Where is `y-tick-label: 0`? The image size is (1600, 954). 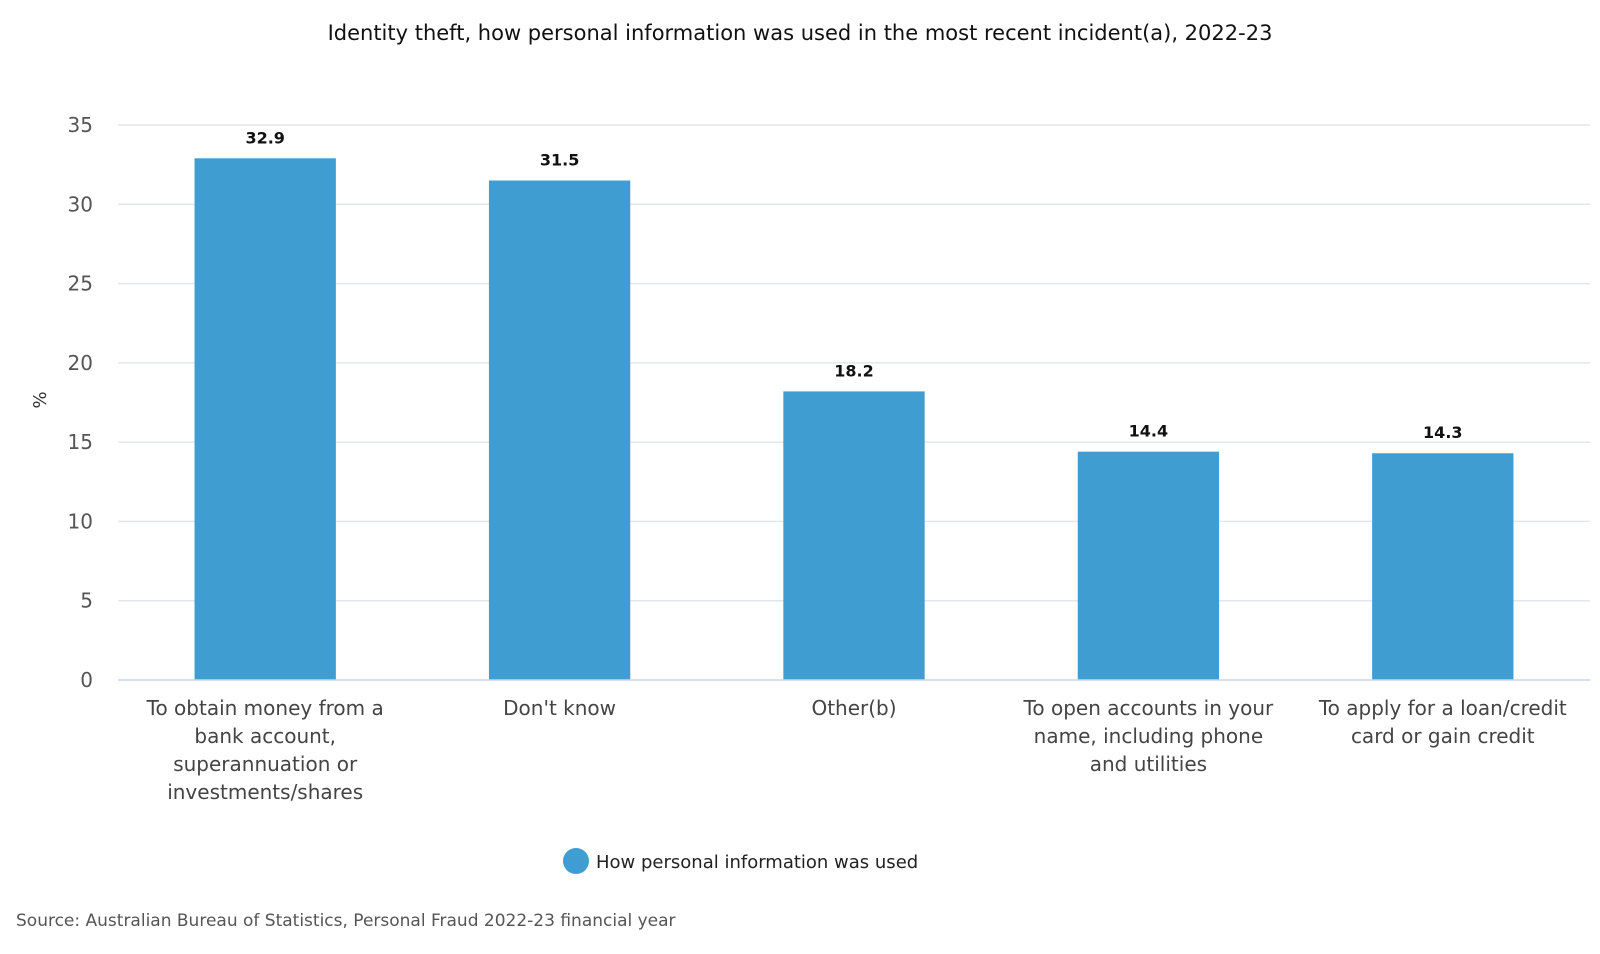 y-tick-label: 0 is located at coordinates (86, 680).